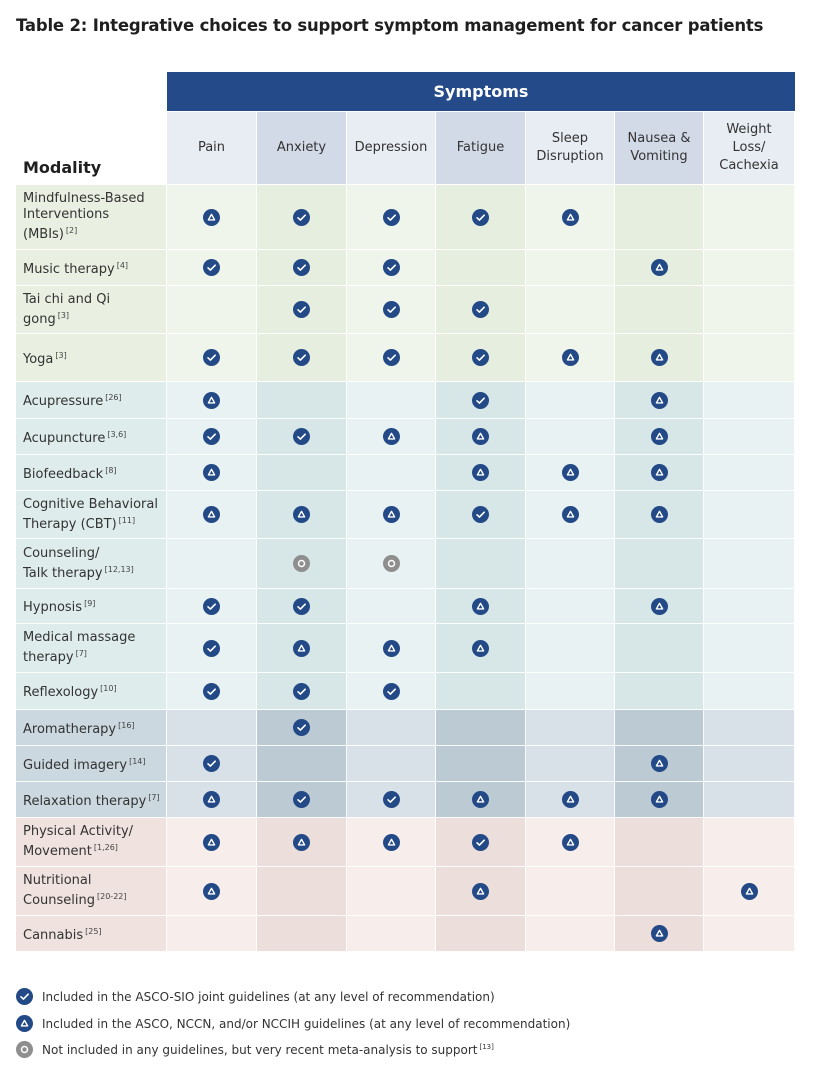 This screenshot has height=1071, width=813. I want to click on ring-circle-icon, so click(24, 1049).